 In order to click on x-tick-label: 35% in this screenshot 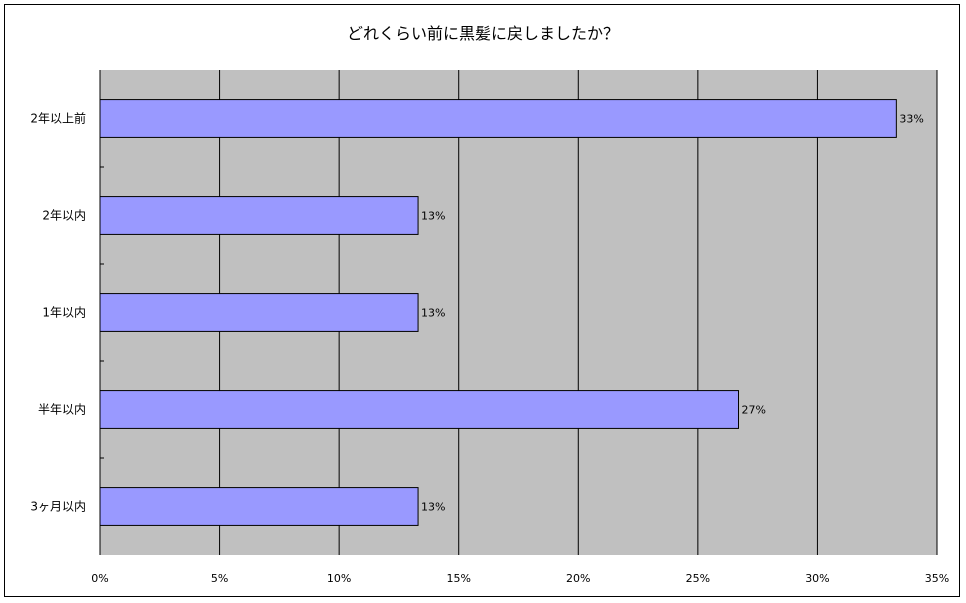, I will do `click(937, 578)`.